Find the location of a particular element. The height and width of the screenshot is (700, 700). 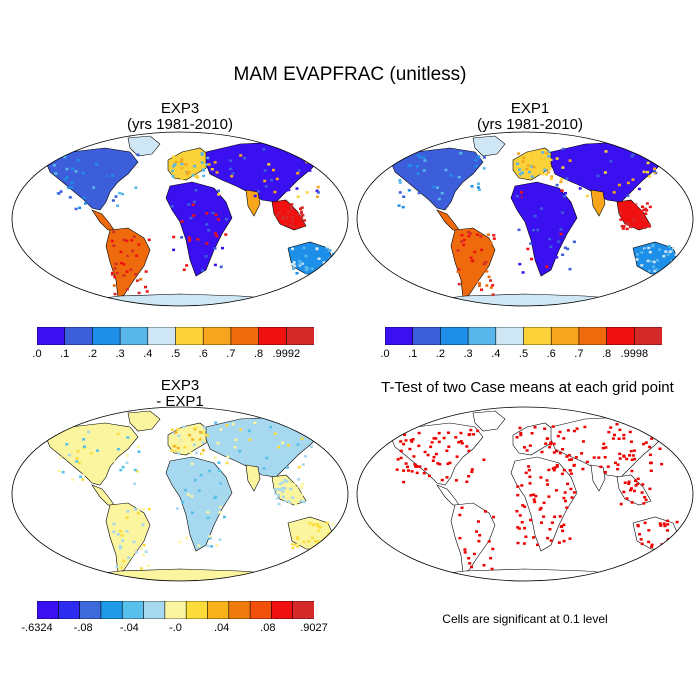

colorbar-tick-label: .9992 is located at coordinates (286, 354).